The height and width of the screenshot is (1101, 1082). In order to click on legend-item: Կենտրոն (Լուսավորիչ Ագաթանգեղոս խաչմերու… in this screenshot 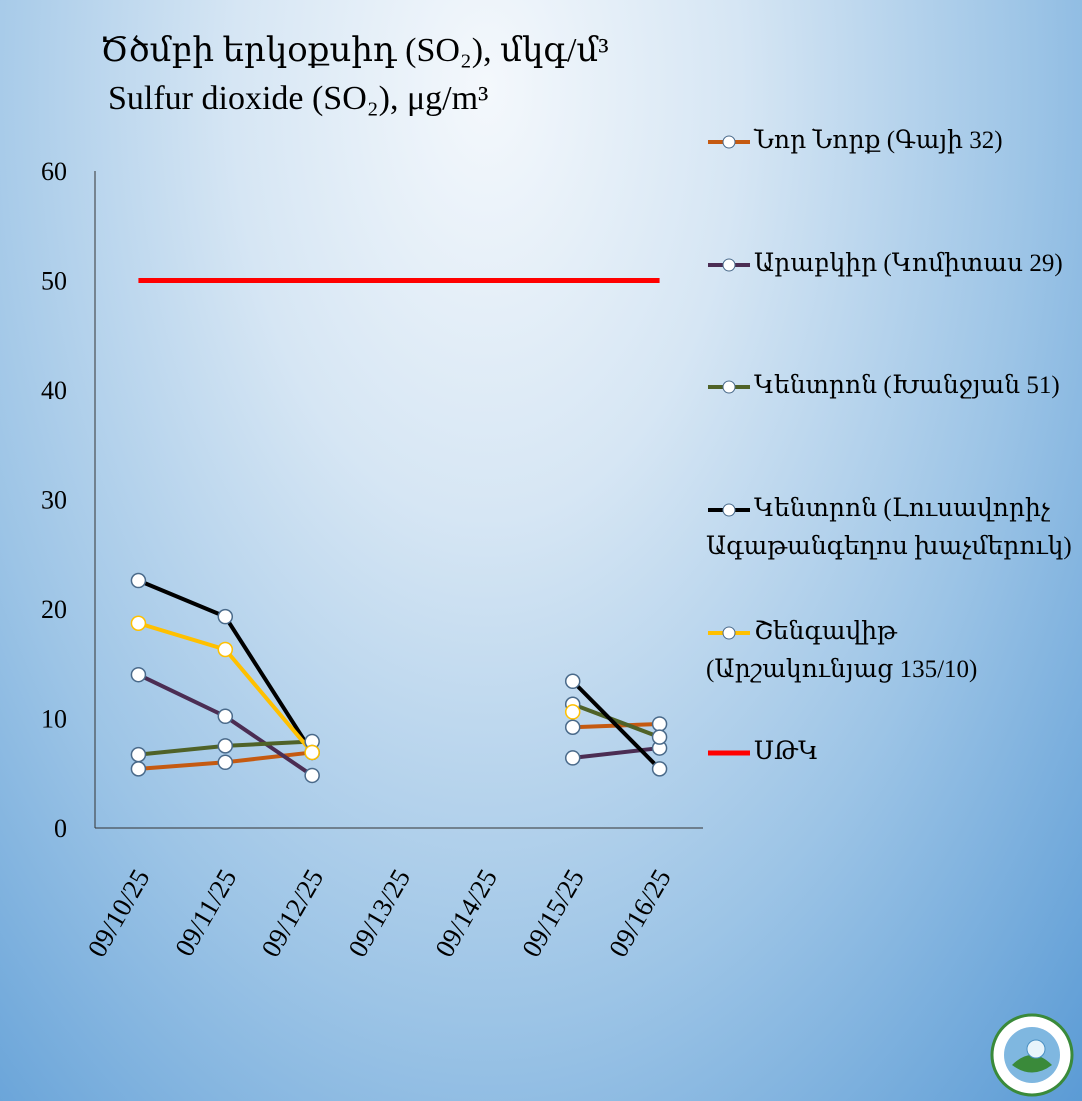, I will do `click(891, 528)`.